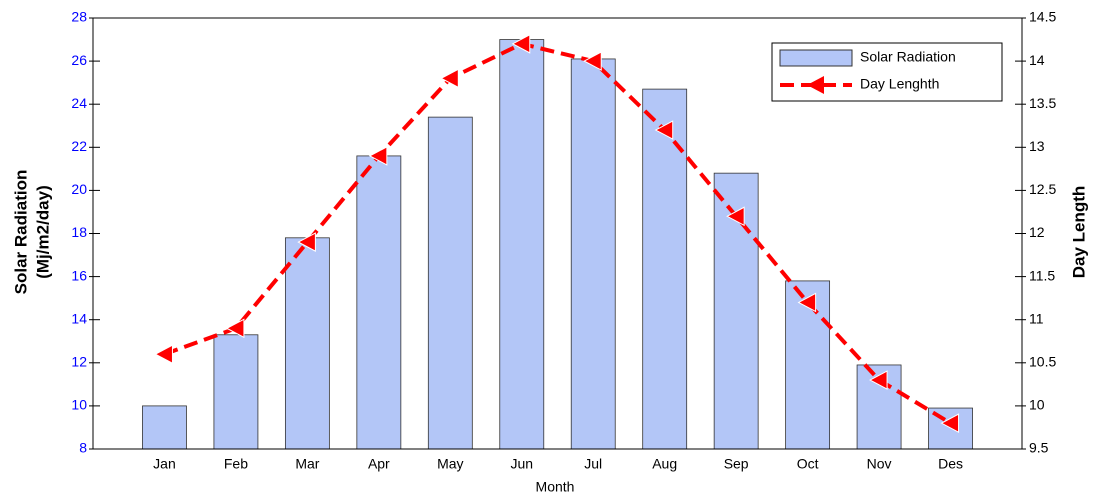  What do you see at coordinates (236, 464) in the screenshot?
I see `x-tick-label: Feb` at bounding box center [236, 464].